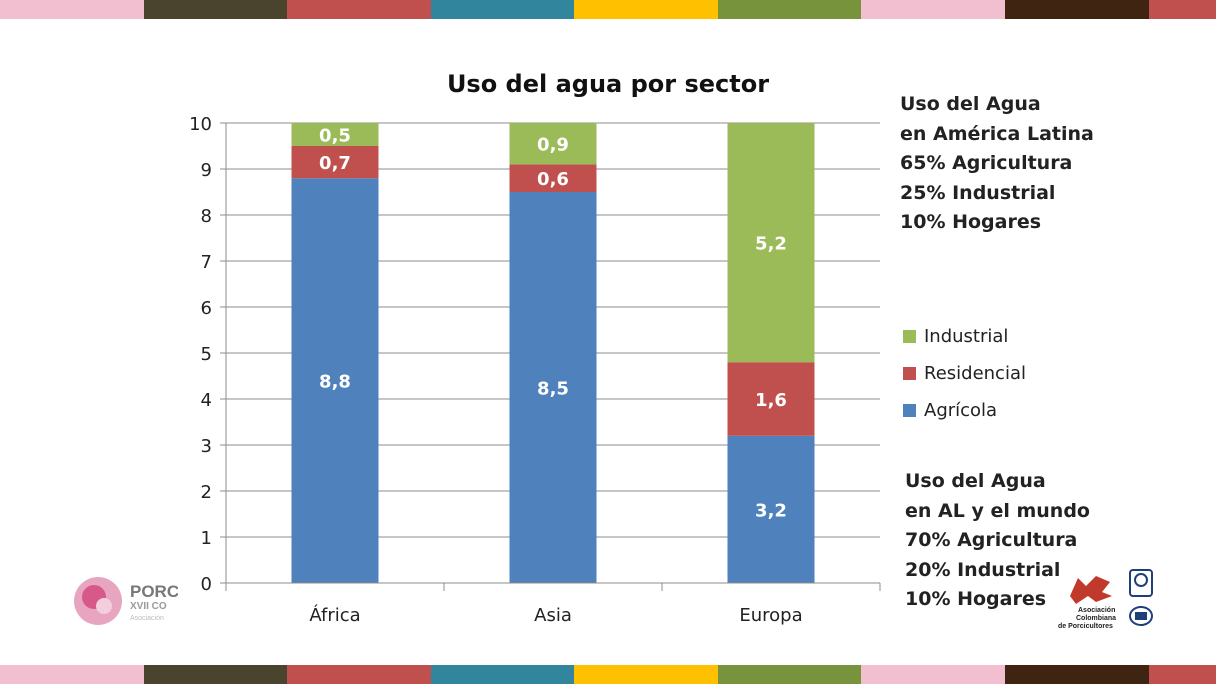  I want to click on legend-item: Industrial, so click(964, 336).